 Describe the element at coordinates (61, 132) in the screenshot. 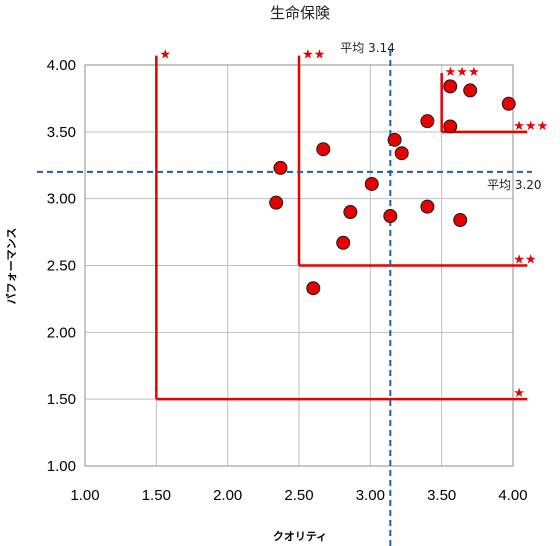

I see `y-tick-label: 3.50` at that location.